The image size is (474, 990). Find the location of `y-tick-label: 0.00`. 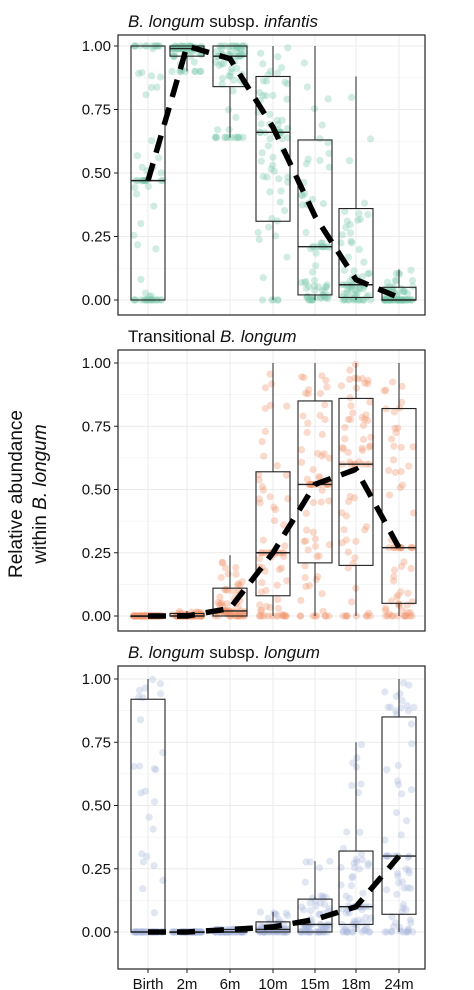

y-tick-label: 0.00 is located at coordinates (96, 616).